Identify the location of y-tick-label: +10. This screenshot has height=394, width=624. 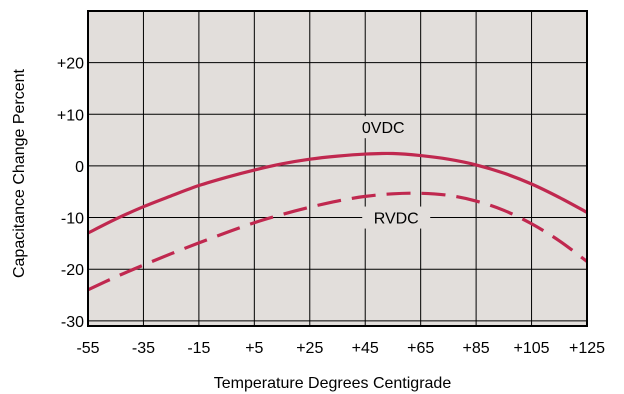
(70, 115).